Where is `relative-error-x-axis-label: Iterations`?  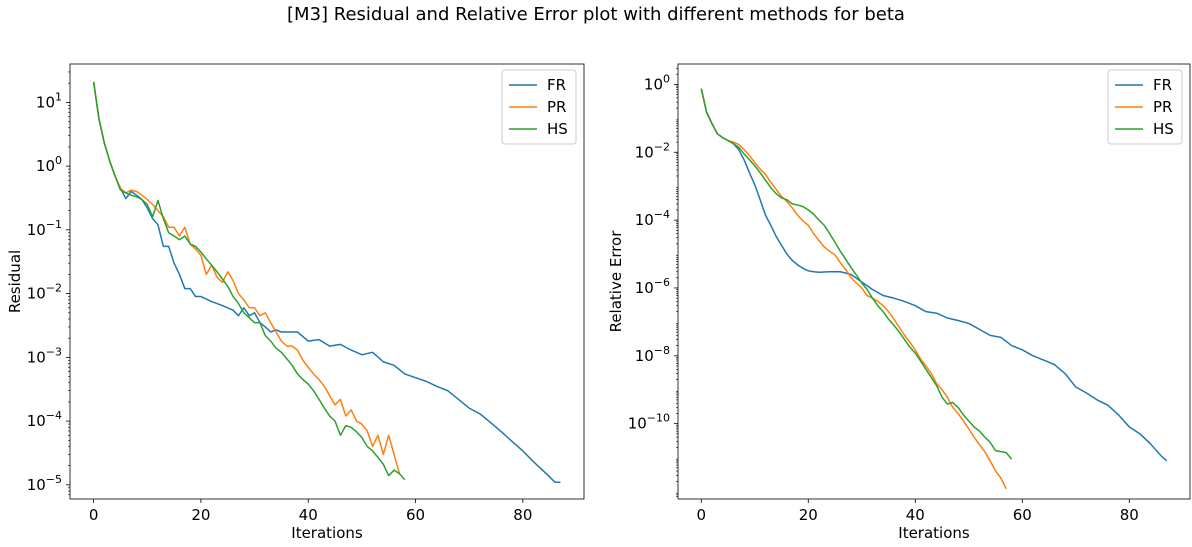 relative-error-x-axis-label: Iterations is located at coordinates (934, 533).